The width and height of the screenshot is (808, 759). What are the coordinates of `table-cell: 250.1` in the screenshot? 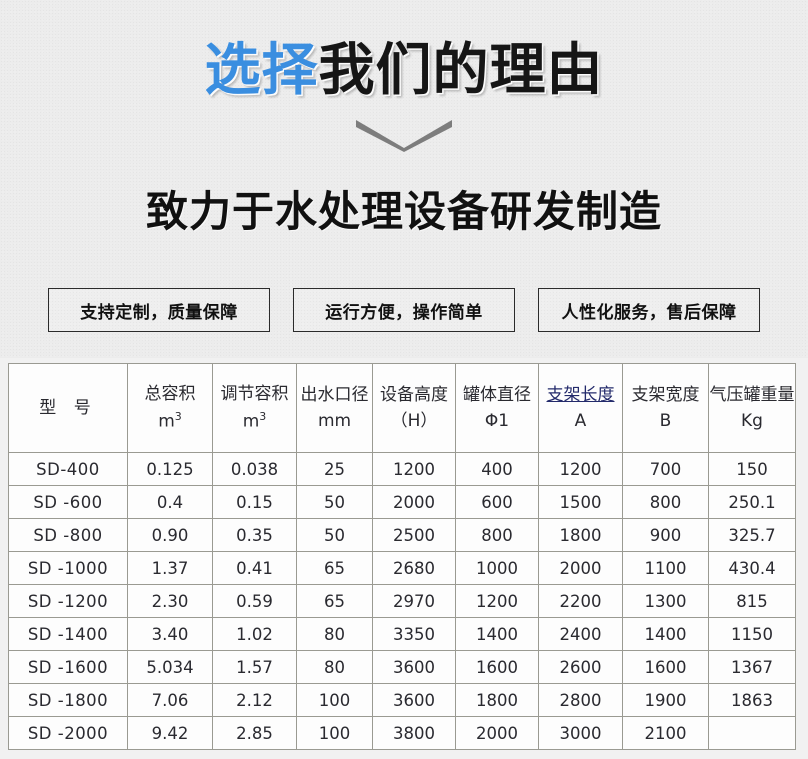 It's located at (752, 502).